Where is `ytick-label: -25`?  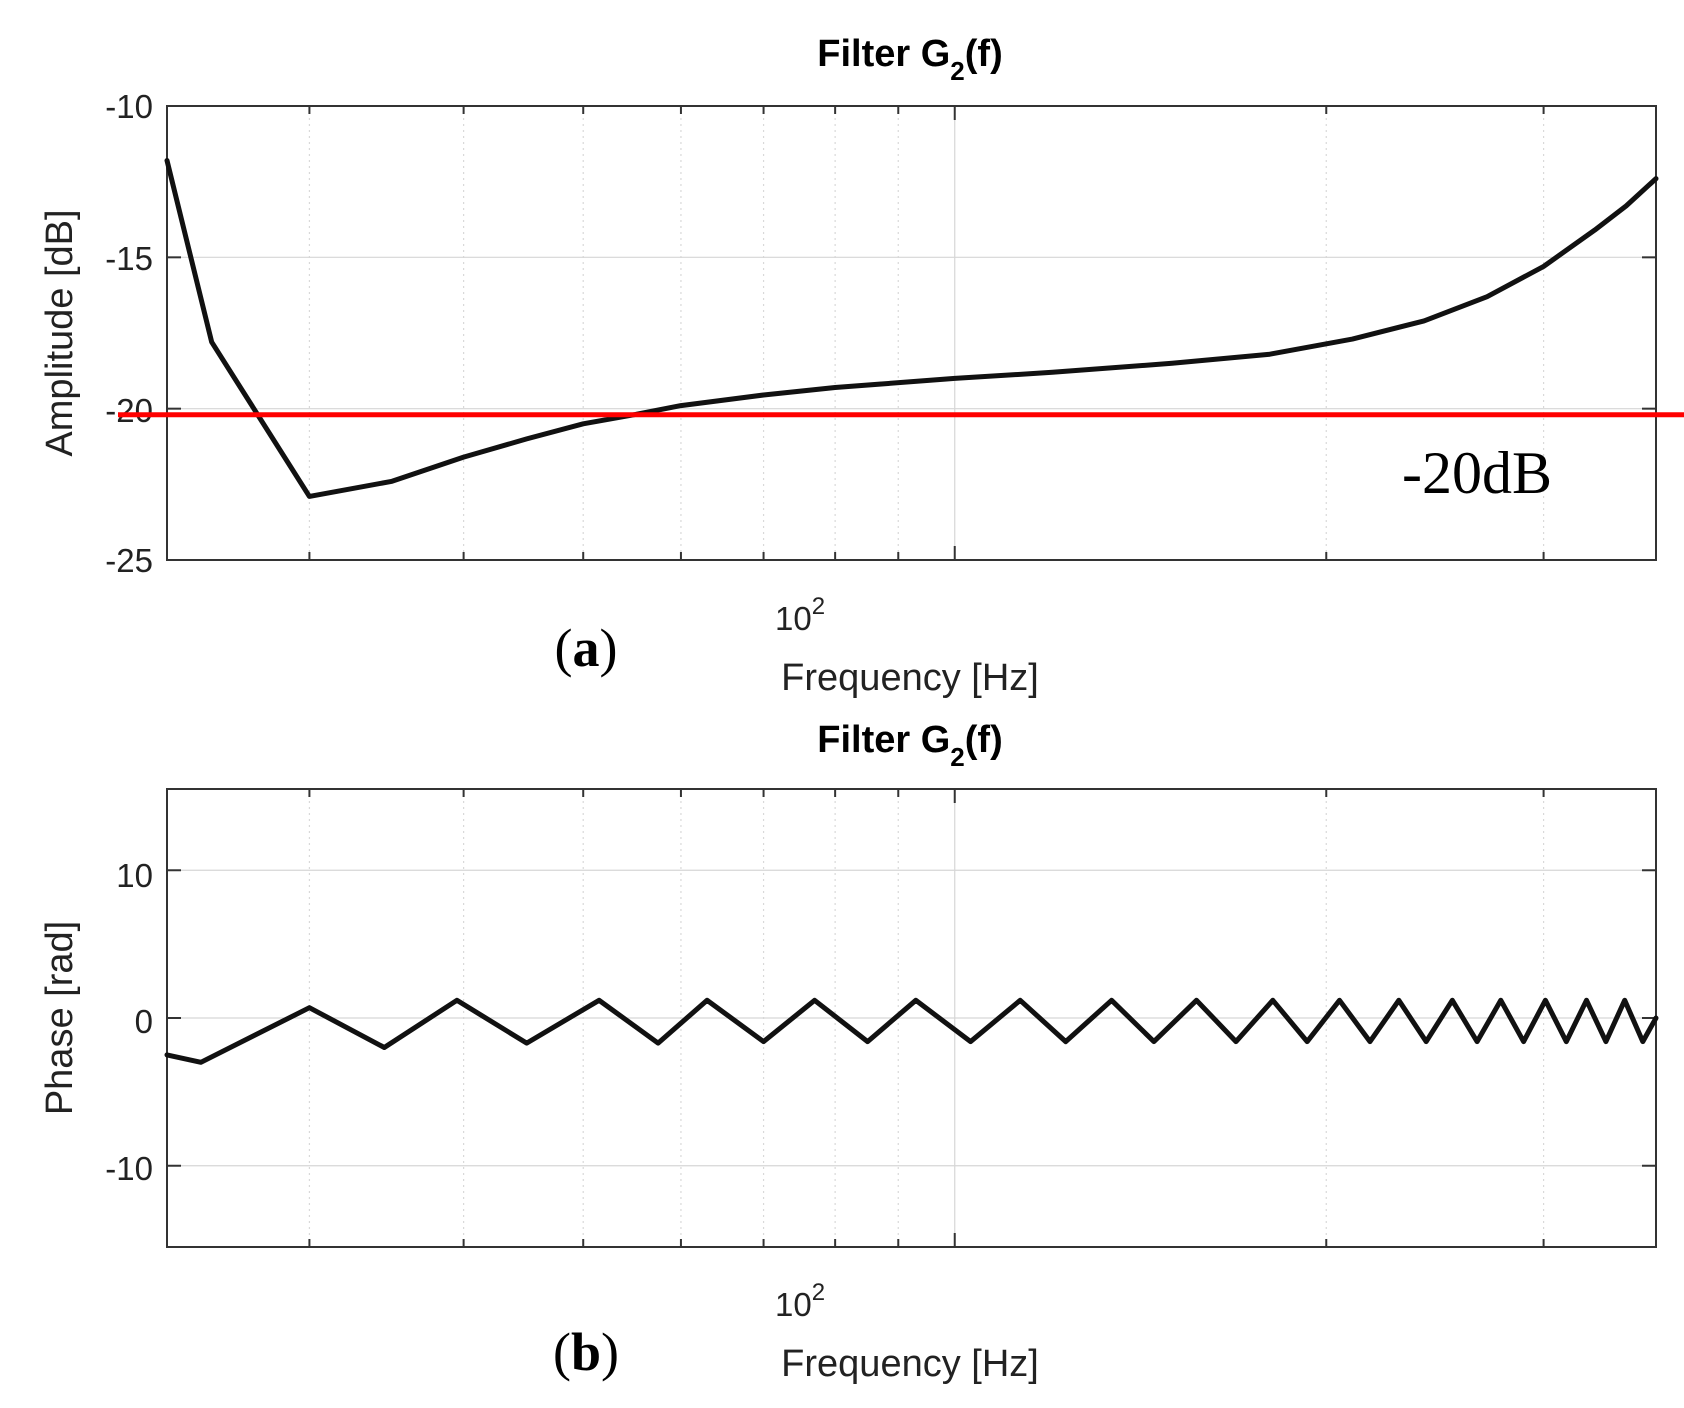 ytick-label: -25 is located at coordinates (129, 560).